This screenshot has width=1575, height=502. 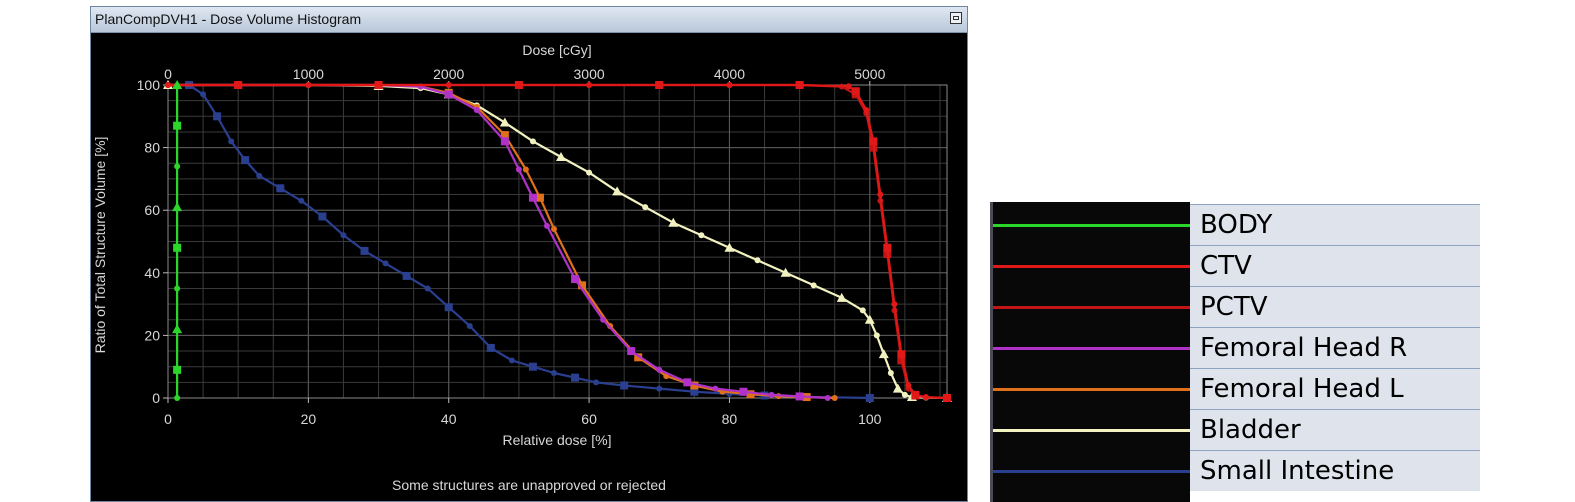 I want to click on y-tick-label: 40, so click(x=152, y=273).